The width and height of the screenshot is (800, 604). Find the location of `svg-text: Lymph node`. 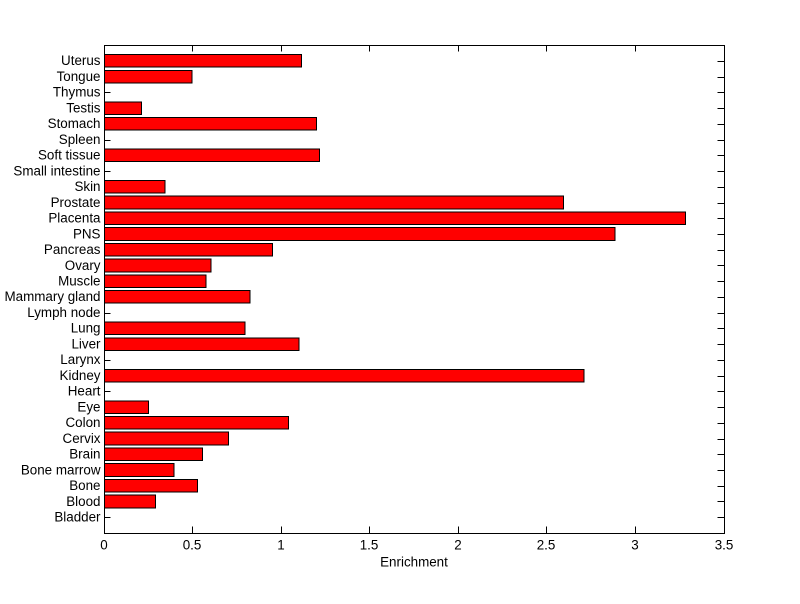

svg-text: Lymph node is located at coordinates (63, 312).